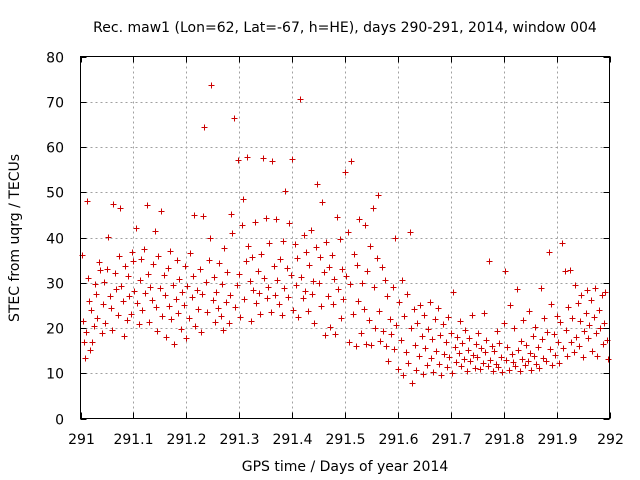  Describe the element at coordinates (292, 440) in the screenshot. I see `x-tick-label: 291.4` at that location.